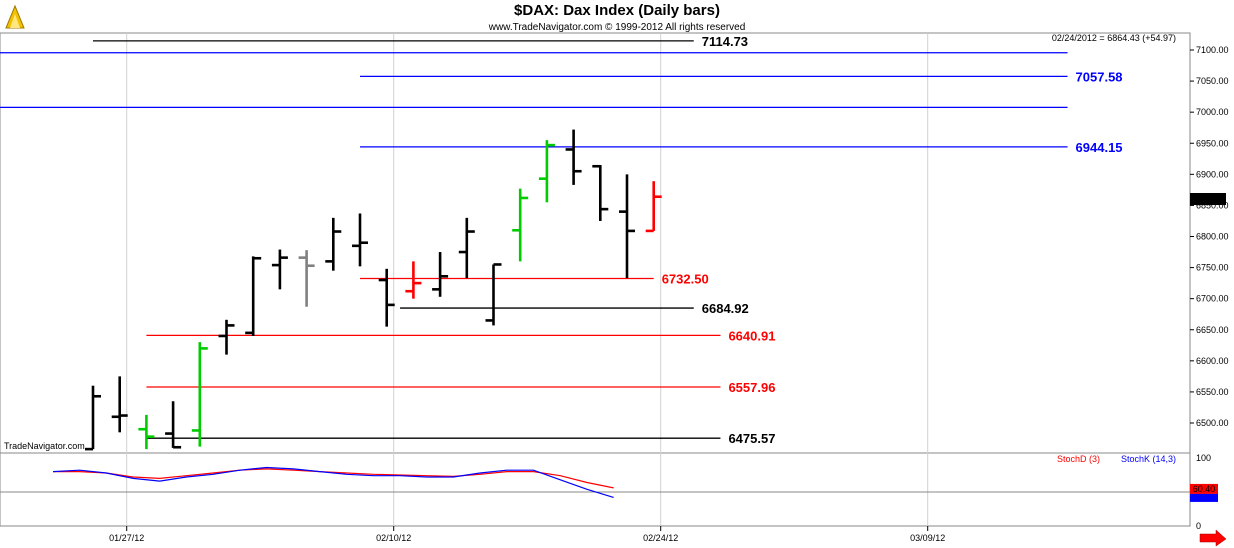 The width and height of the screenshot is (1234, 548). Describe the element at coordinates (1212, 423) in the screenshot. I see `y-tick-label: 6500.00` at that location.